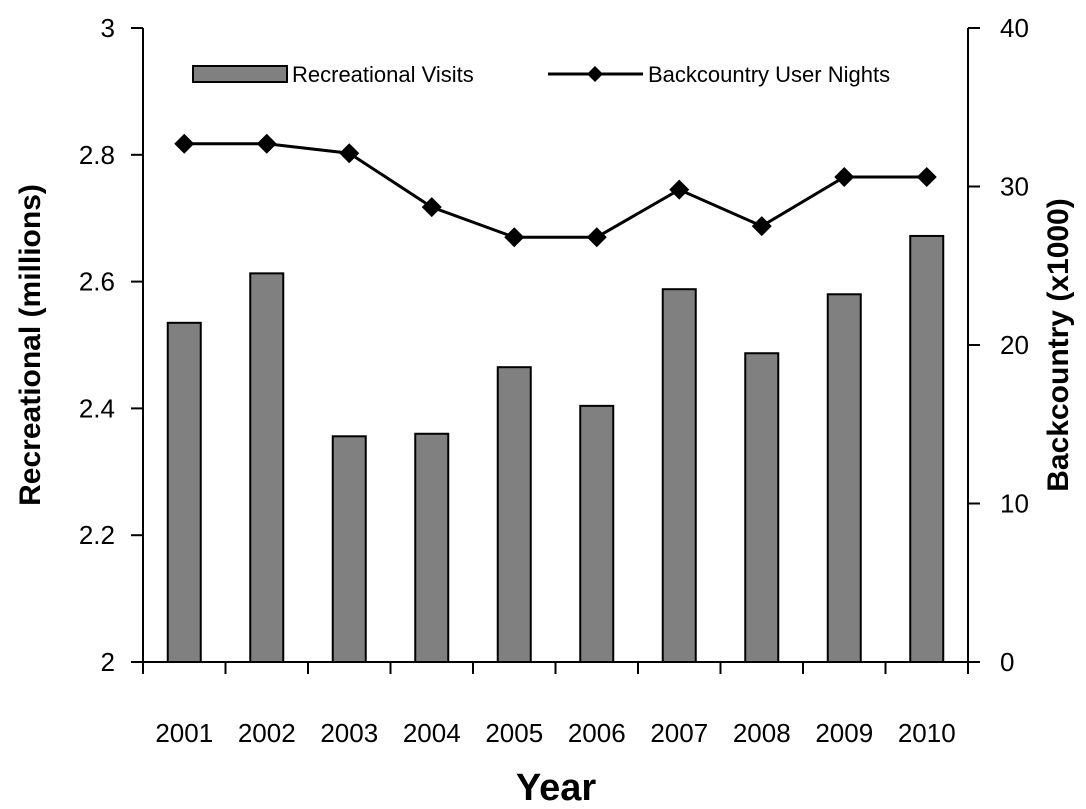  What do you see at coordinates (514, 514) in the screenshot?
I see `bar-2005` at bounding box center [514, 514].